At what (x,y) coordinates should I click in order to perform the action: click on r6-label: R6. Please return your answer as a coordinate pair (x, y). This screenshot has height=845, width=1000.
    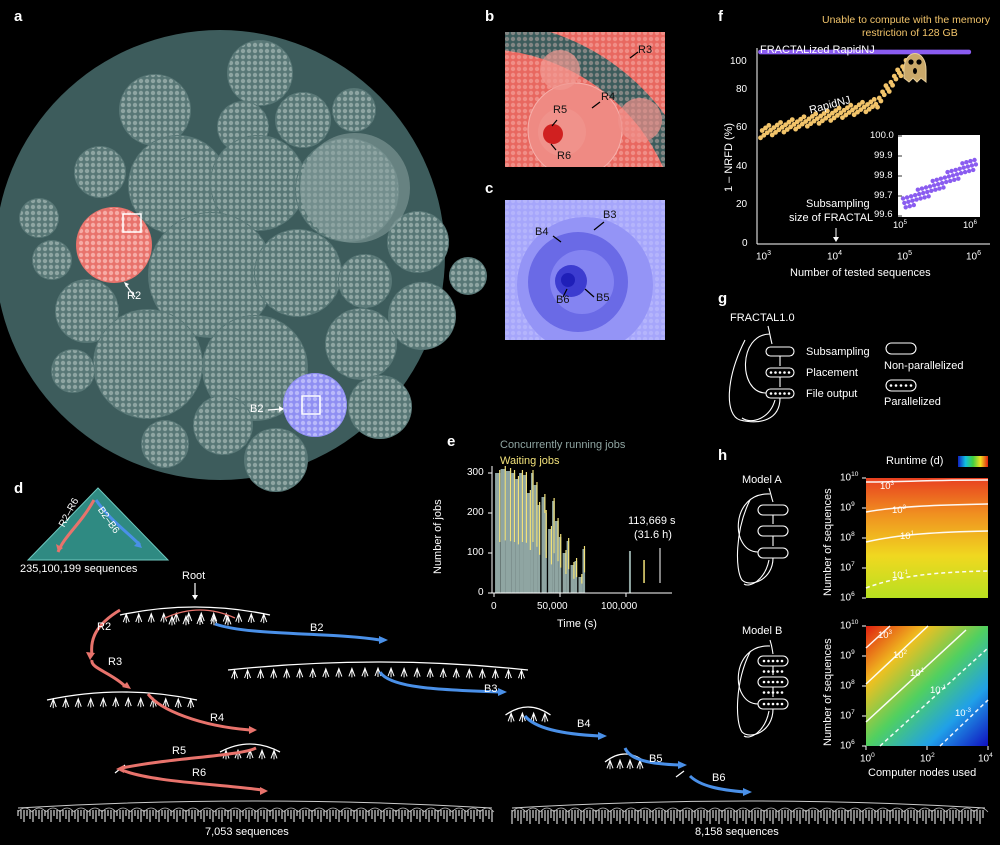
    Looking at the image, I should click on (564, 156).